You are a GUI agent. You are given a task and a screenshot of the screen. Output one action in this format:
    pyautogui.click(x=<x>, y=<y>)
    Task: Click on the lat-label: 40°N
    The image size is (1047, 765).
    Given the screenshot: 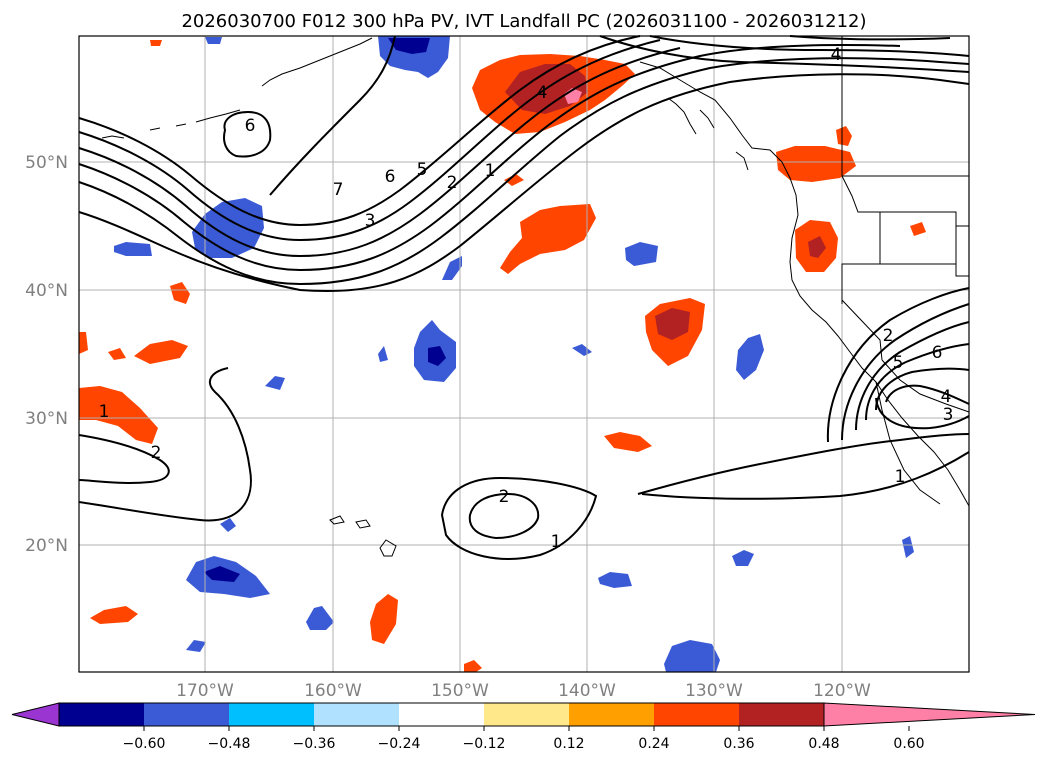 What is the action you would take?
    pyautogui.click(x=46, y=291)
    